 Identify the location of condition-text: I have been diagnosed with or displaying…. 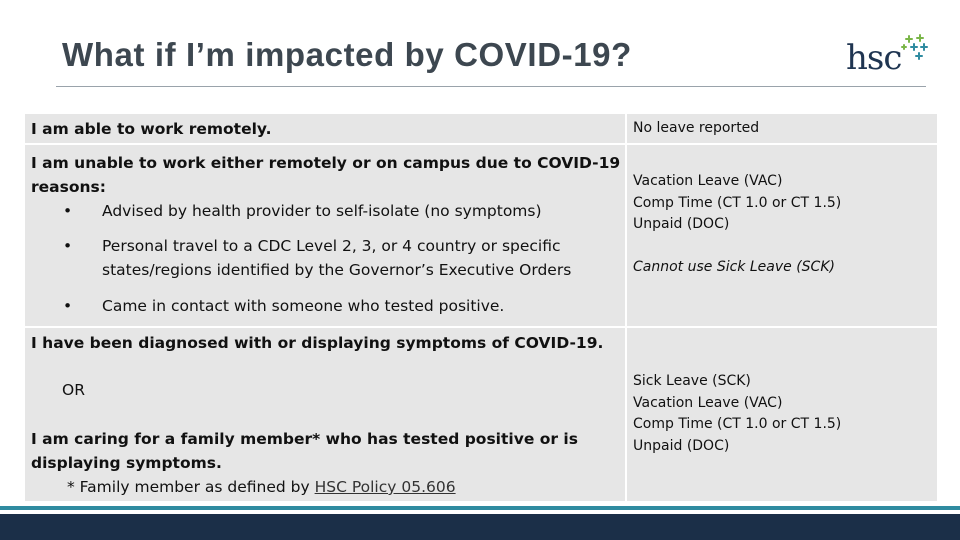
(317, 343).